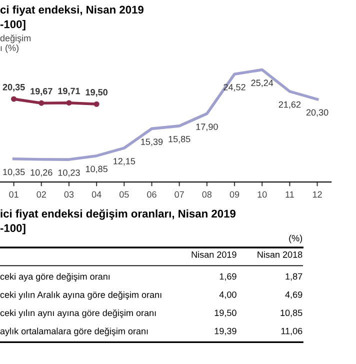 The height and width of the screenshot is (364, 356). I want to click on data-label: 21,62, so click(289, 105).